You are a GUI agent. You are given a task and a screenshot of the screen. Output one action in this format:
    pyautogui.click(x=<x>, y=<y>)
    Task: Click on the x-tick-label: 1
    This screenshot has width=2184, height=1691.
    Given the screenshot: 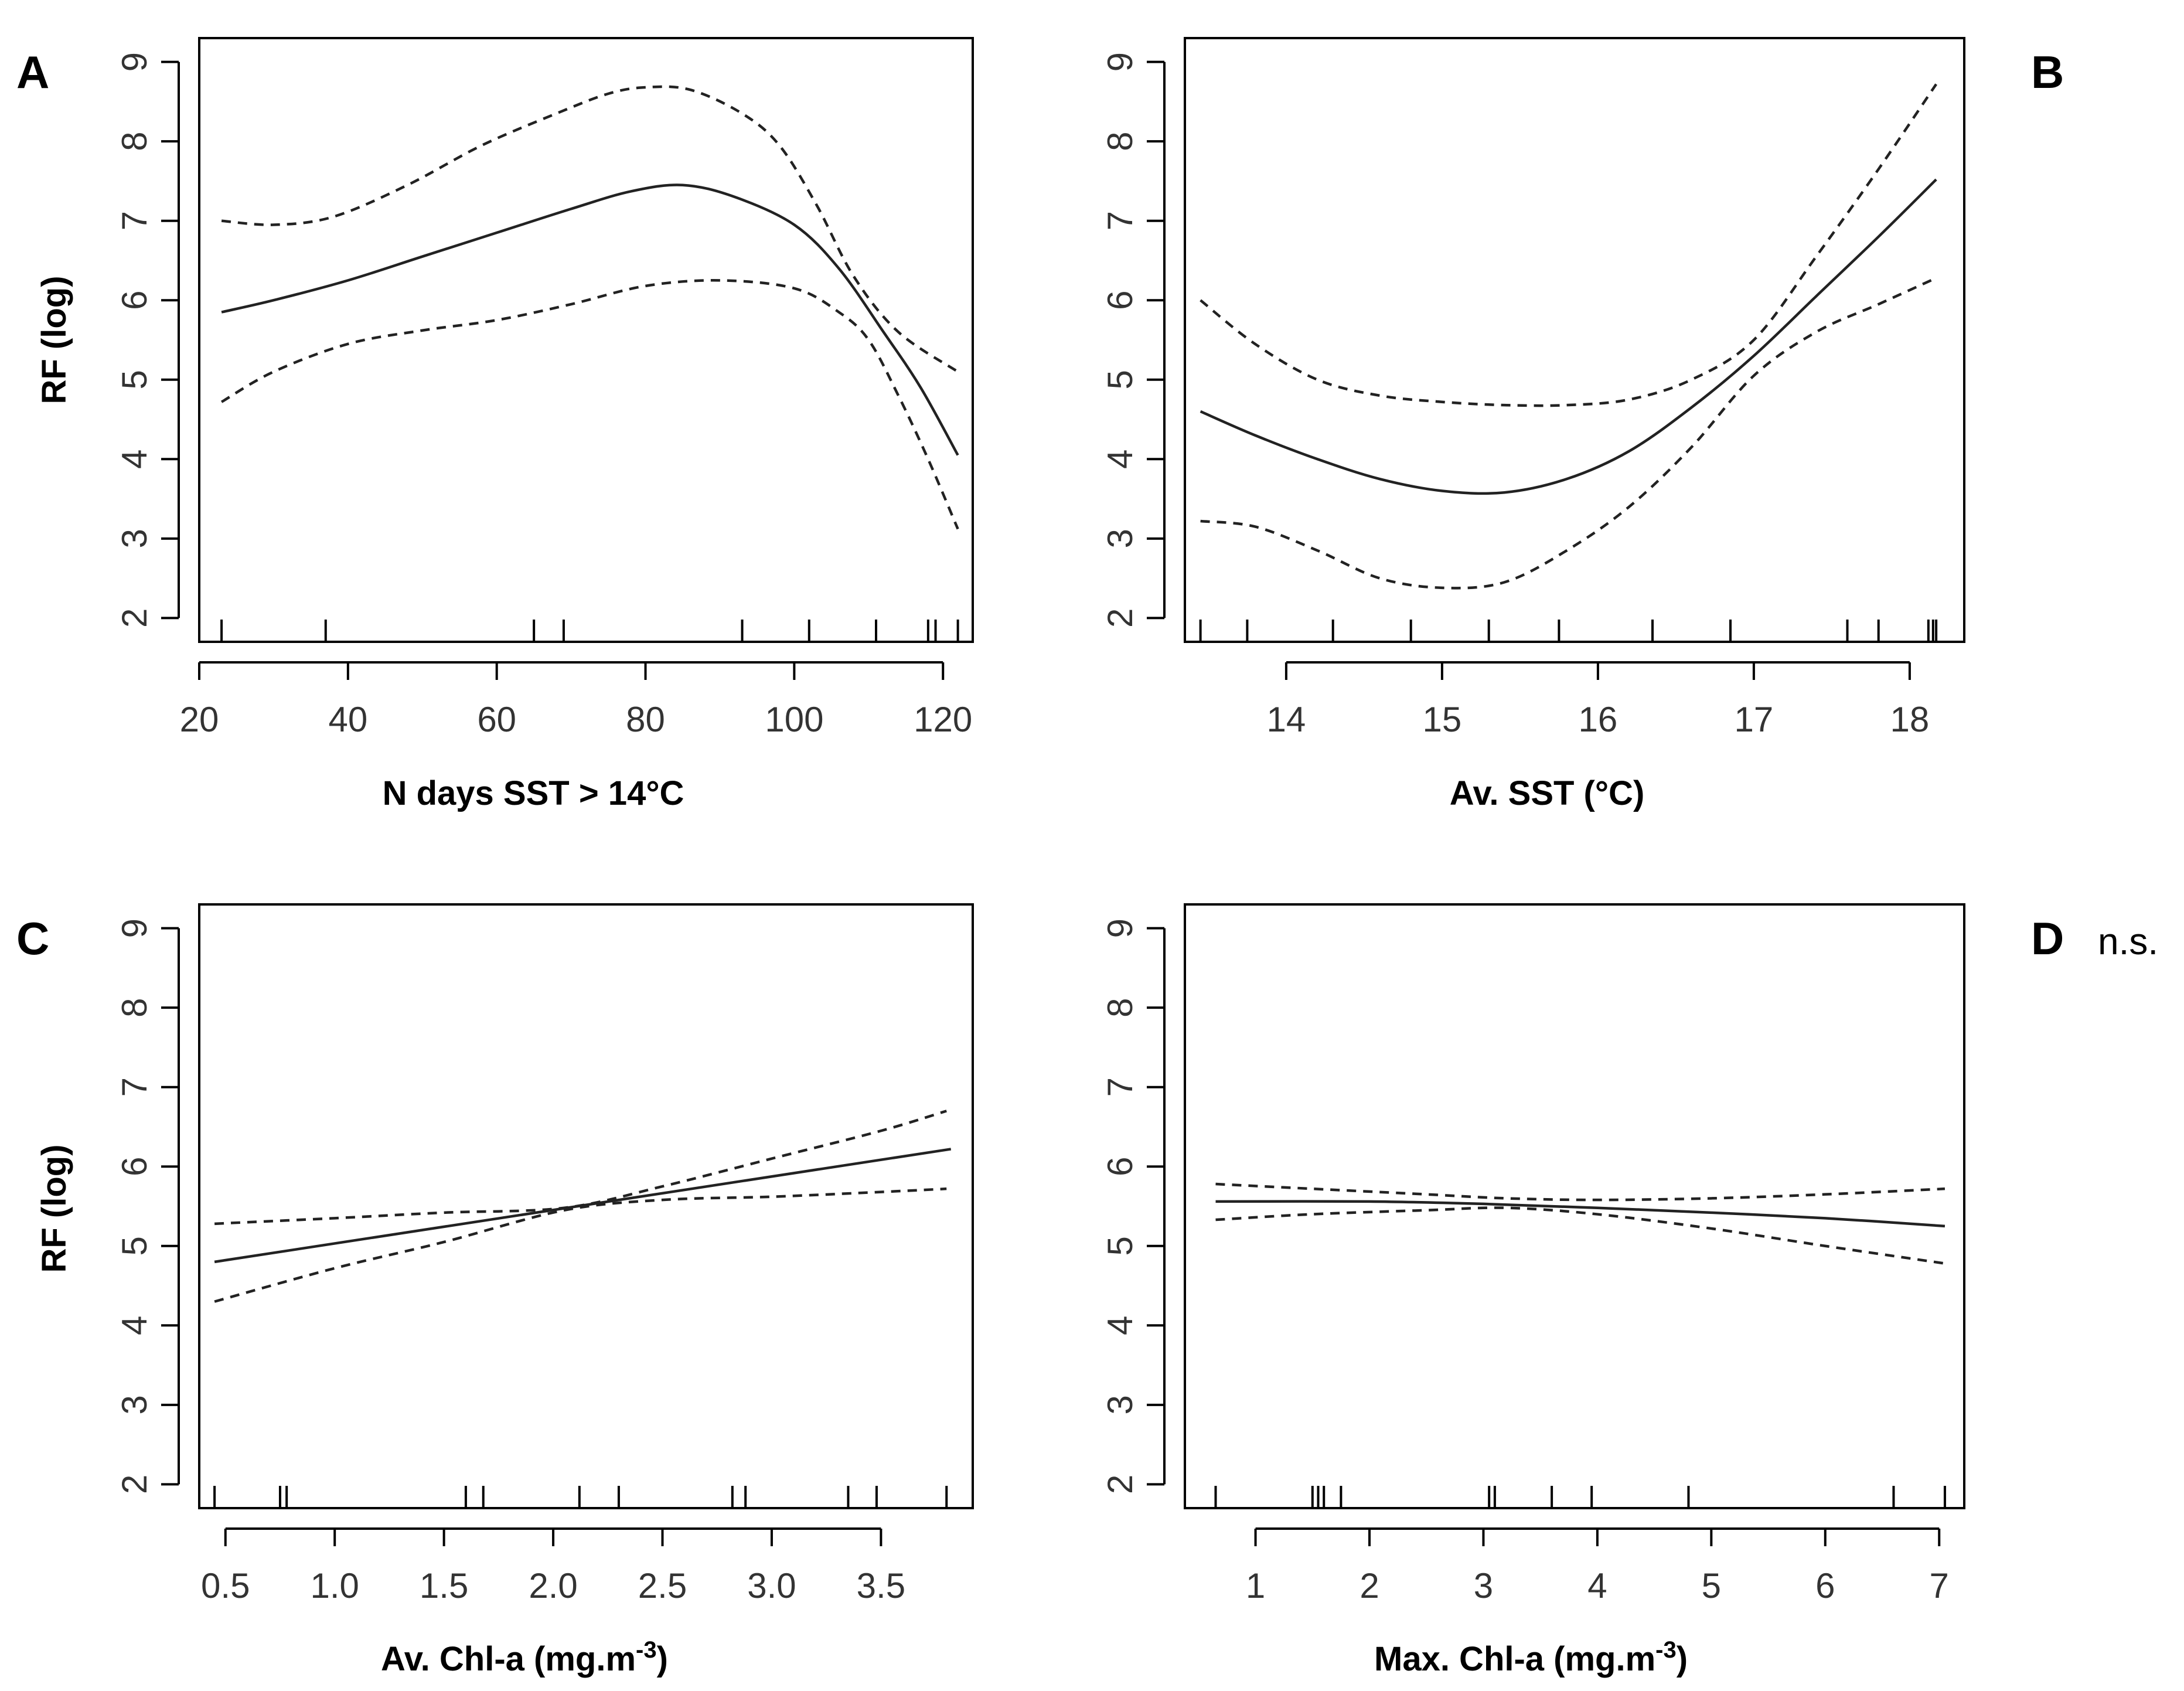 What is the action you would take?
    pyautogui.click(x=1255, y=1585)
    